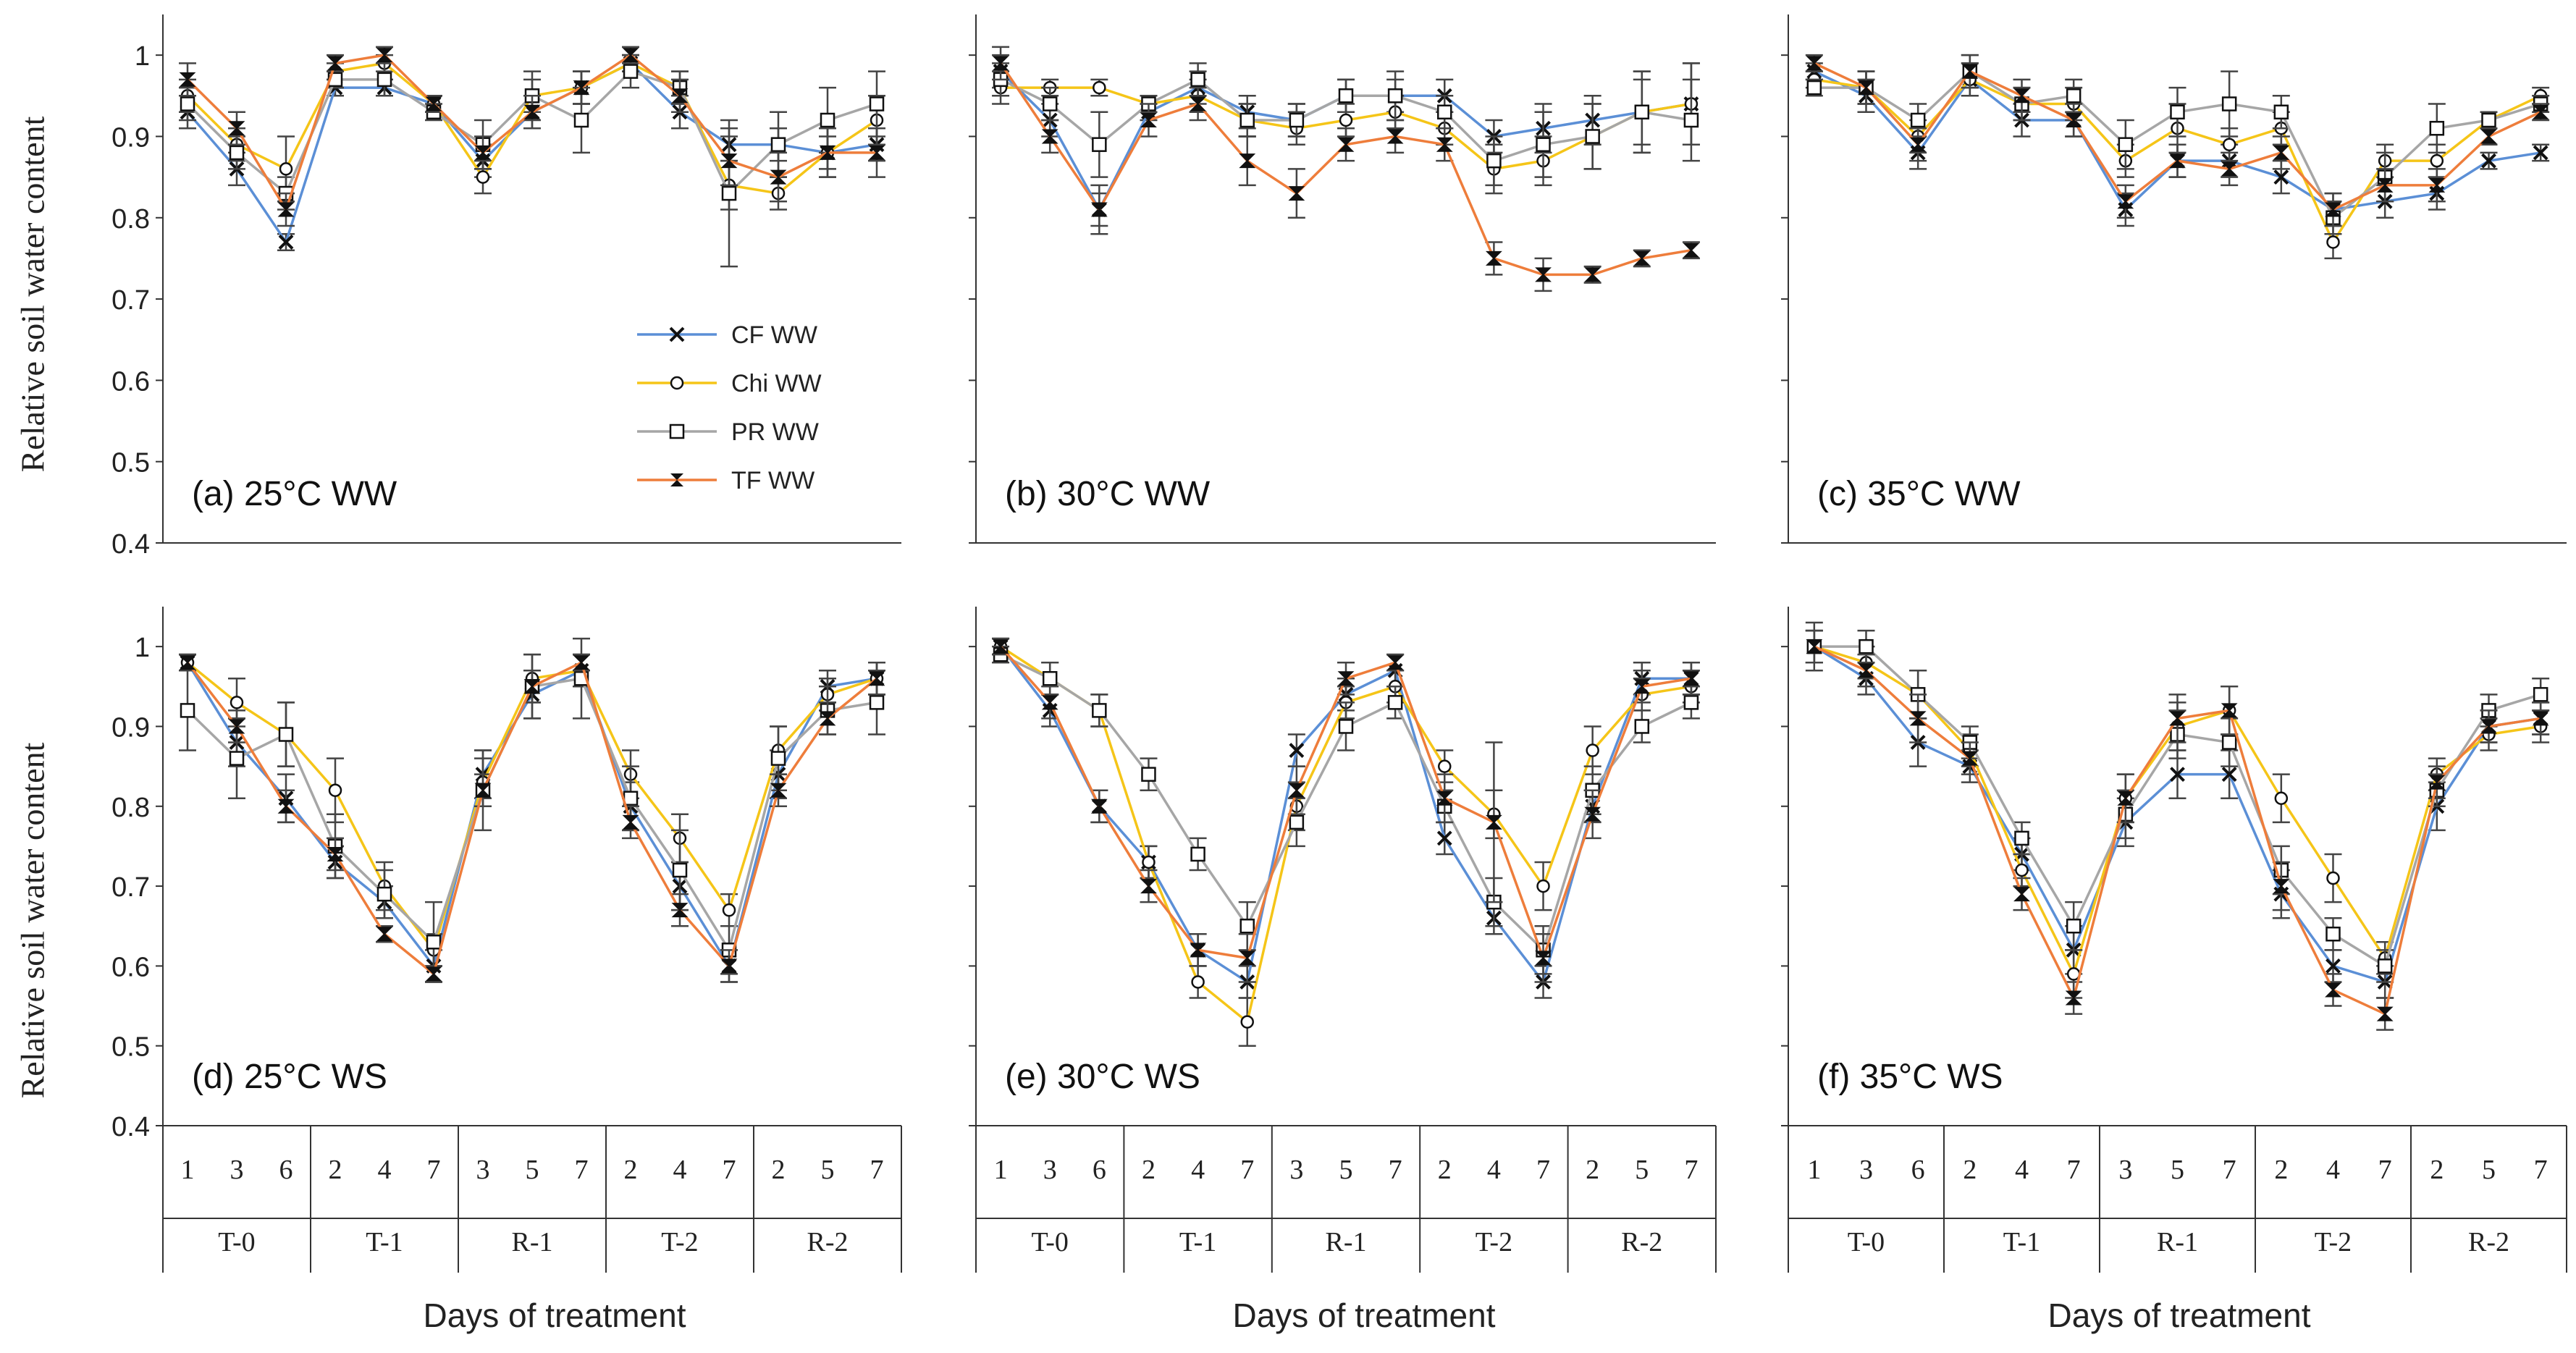 The height and width of the screenshot is (1353, 2576). What do you see at coordinates (776, 383) in the screenshot?
I see `legend-label: Chi WW` at bounding box center [776, 383].